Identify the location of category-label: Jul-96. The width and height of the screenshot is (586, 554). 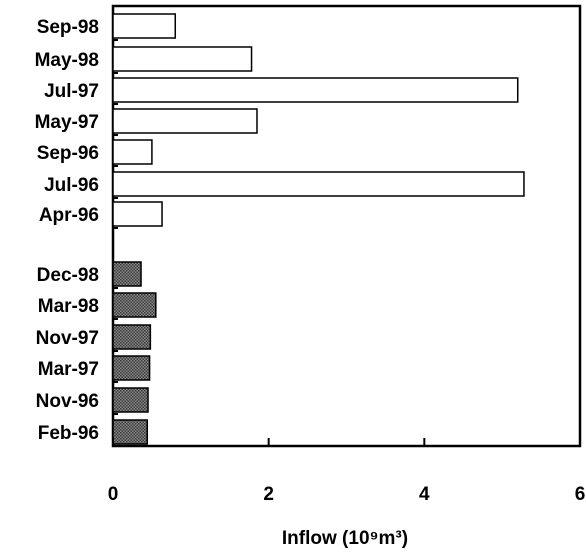
(71, 185).